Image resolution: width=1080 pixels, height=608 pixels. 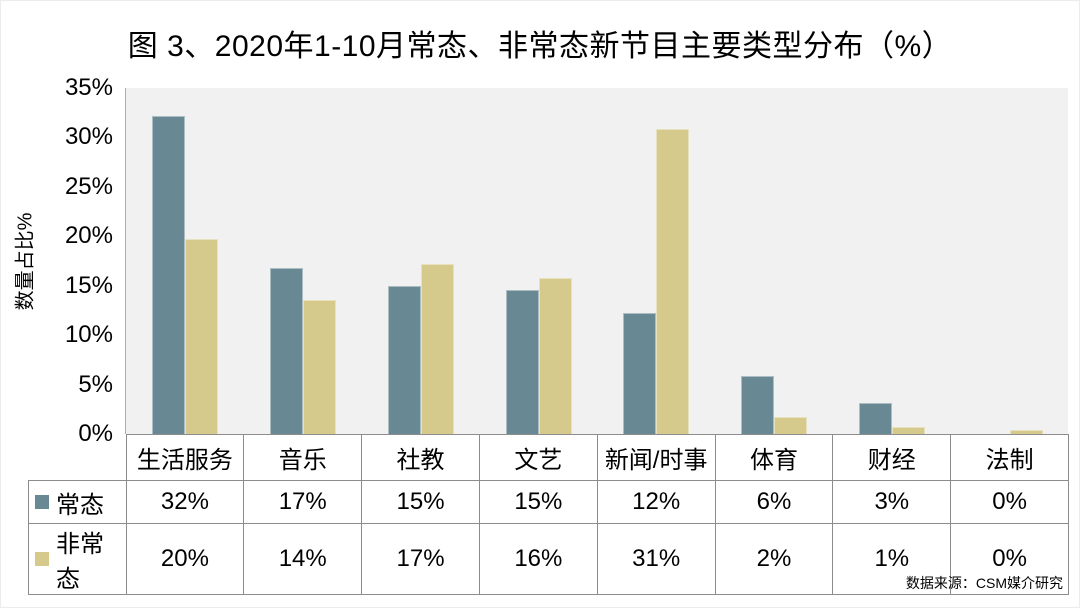 What do you see at coordinates (80, 562) in the screenshot?
I see `legend-label-feichangtai: 非常态` at bounding box center [80, 562].